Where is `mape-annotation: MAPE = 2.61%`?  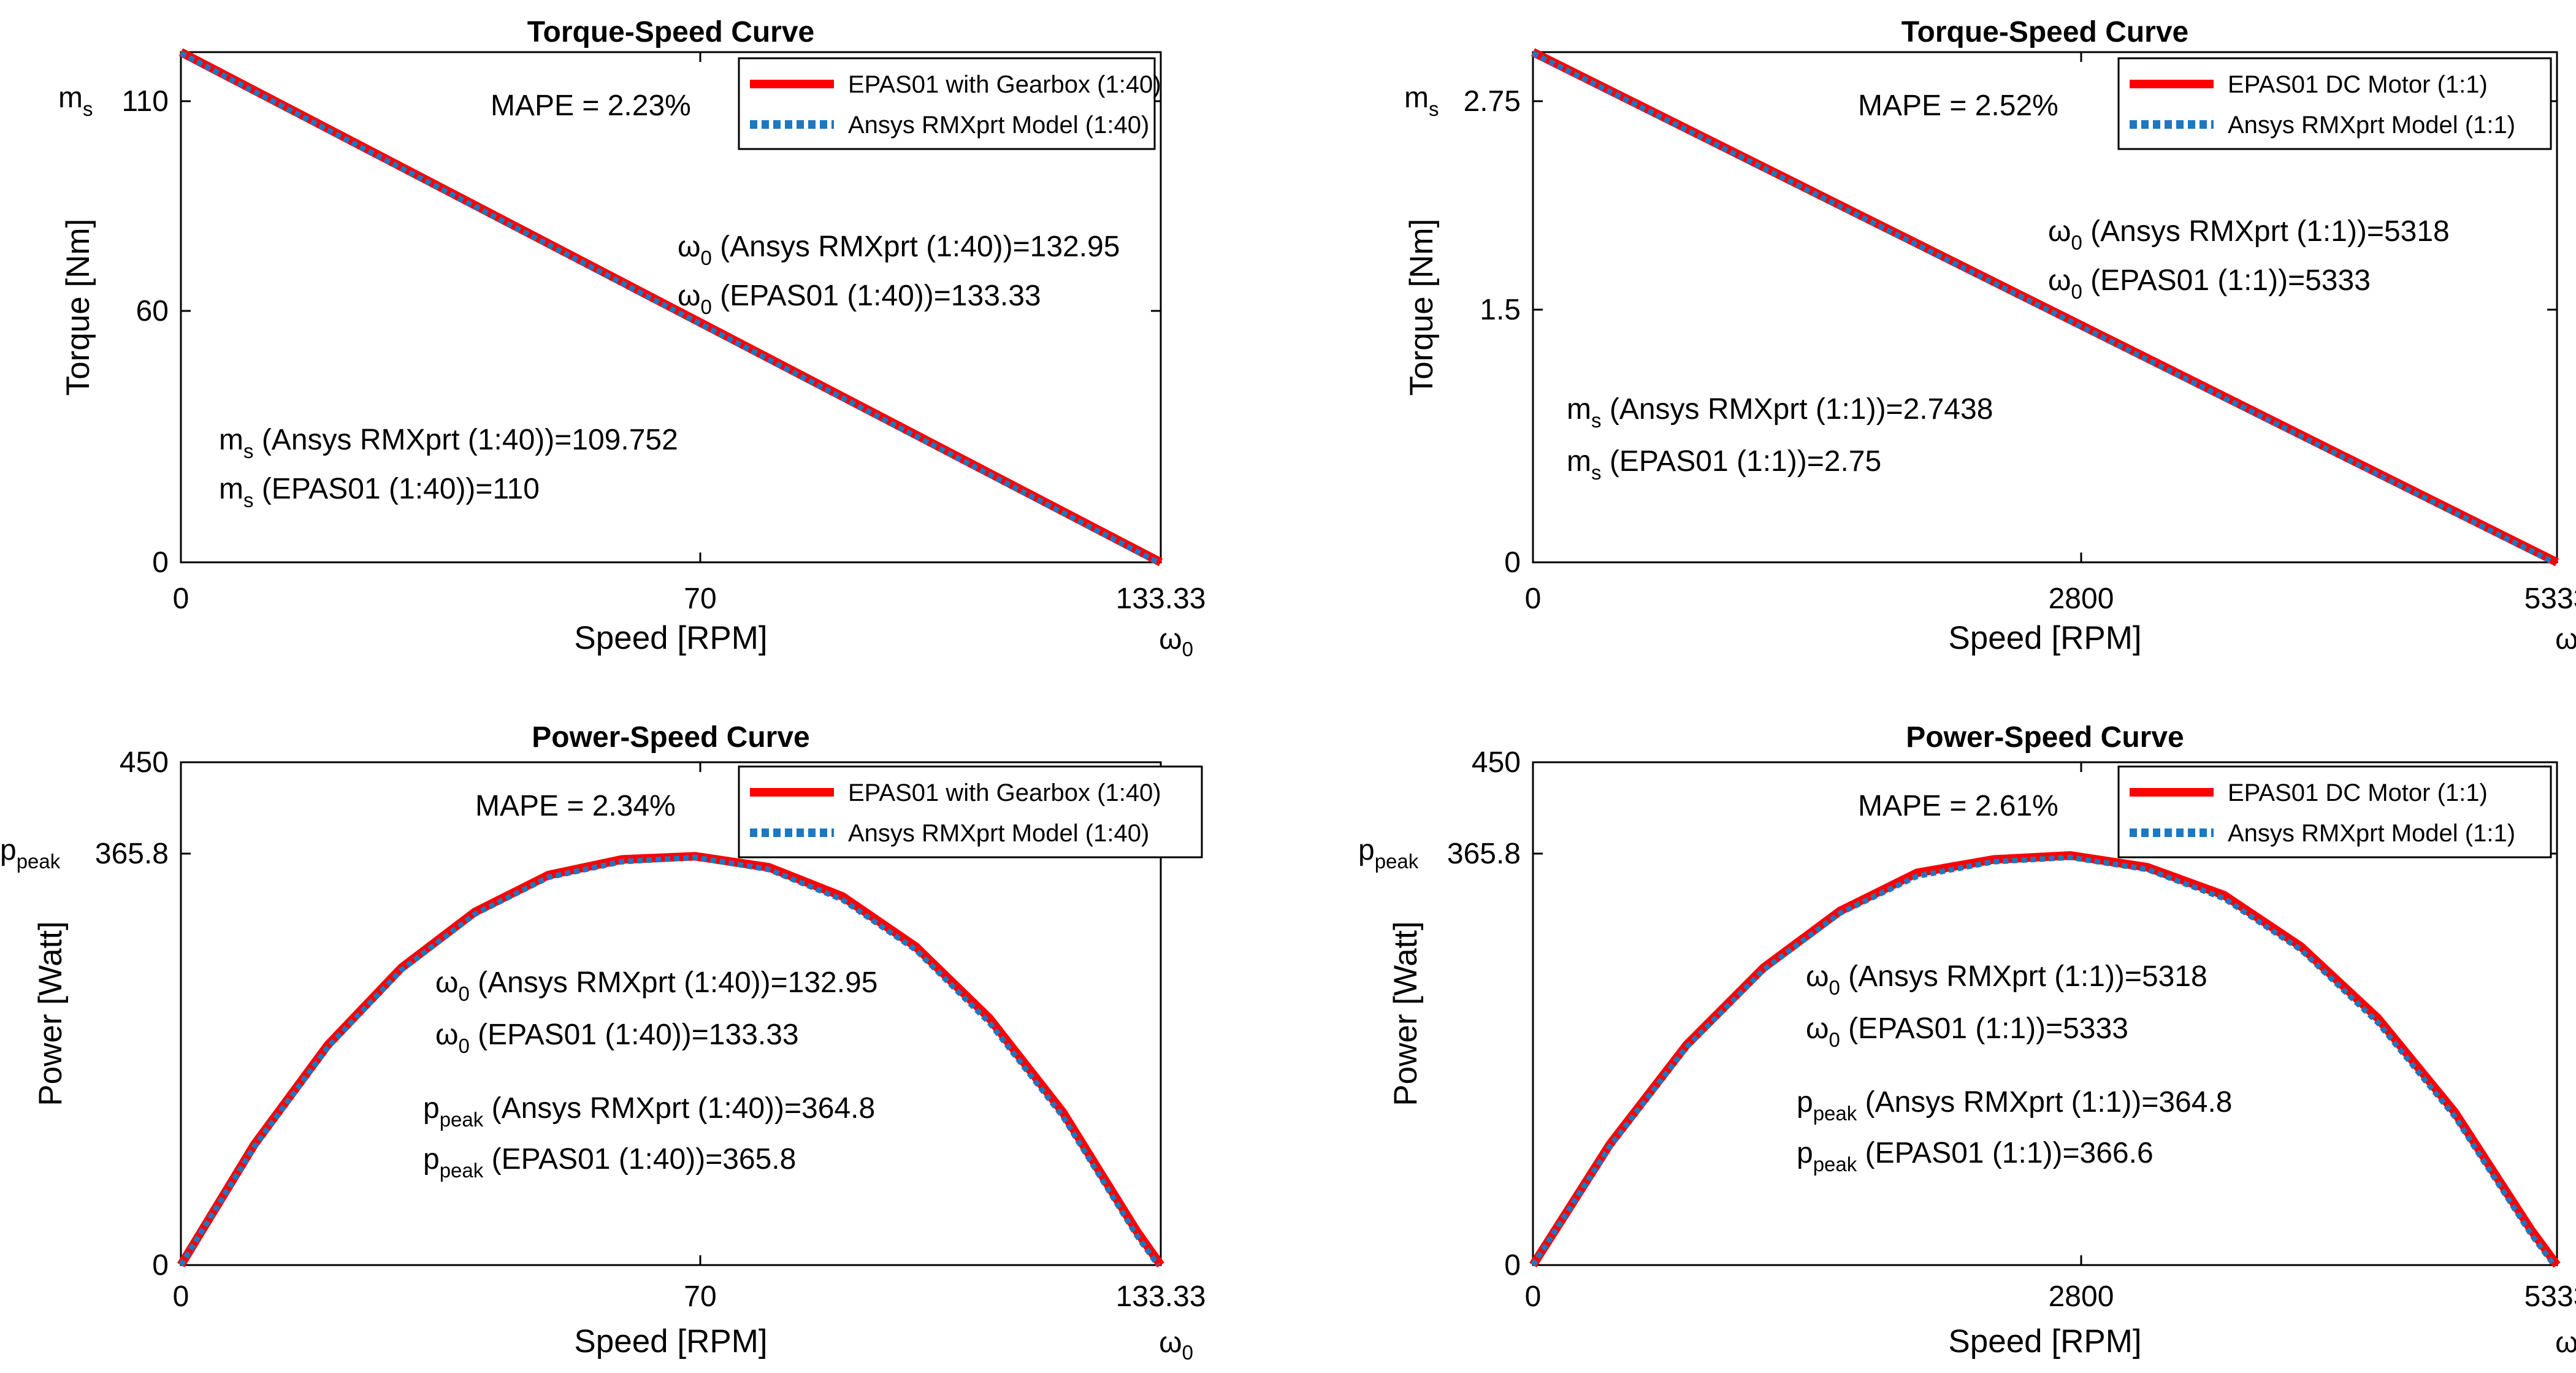
mape-annotation: MAPE = 2.61% is located at coordinates (1958, 806).